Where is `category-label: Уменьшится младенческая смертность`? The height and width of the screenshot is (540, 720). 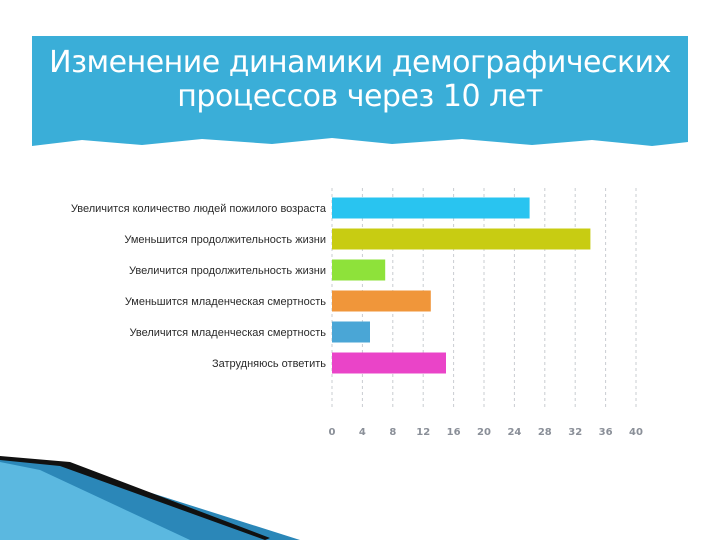
category-label: Уменьшится младенческая смертность is located at coordinates (225, 302).